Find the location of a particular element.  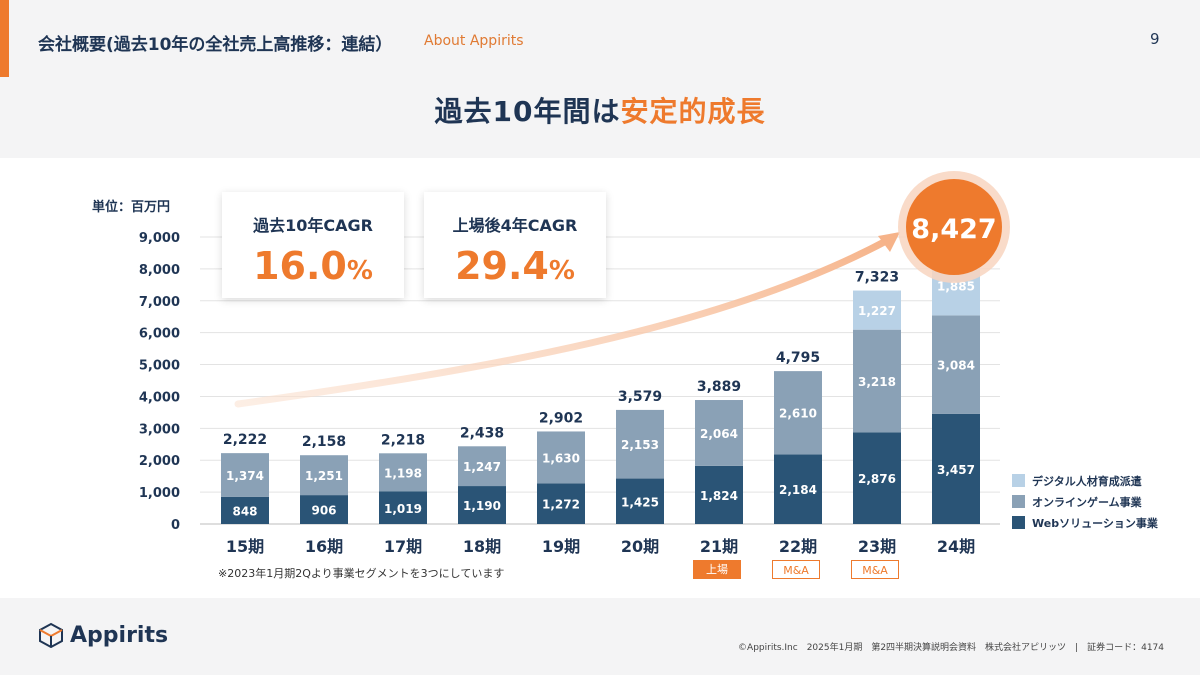

kpi-value-10y: 16.0% is located at coordinates (313, 266).